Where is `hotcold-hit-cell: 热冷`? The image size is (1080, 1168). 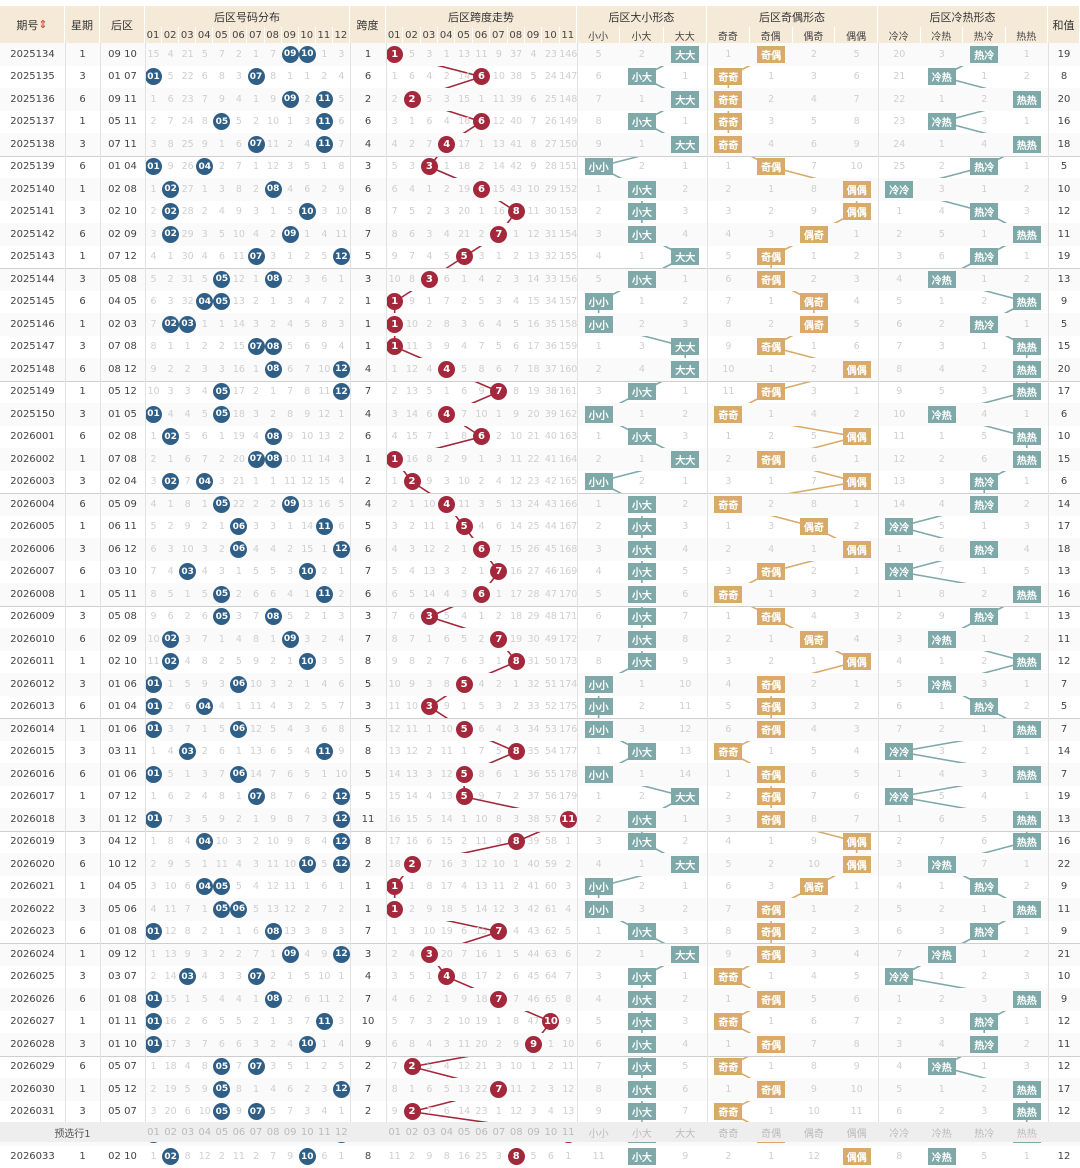
hotcold-hit-cell: 热冷 is located at coordinates (984, 887).